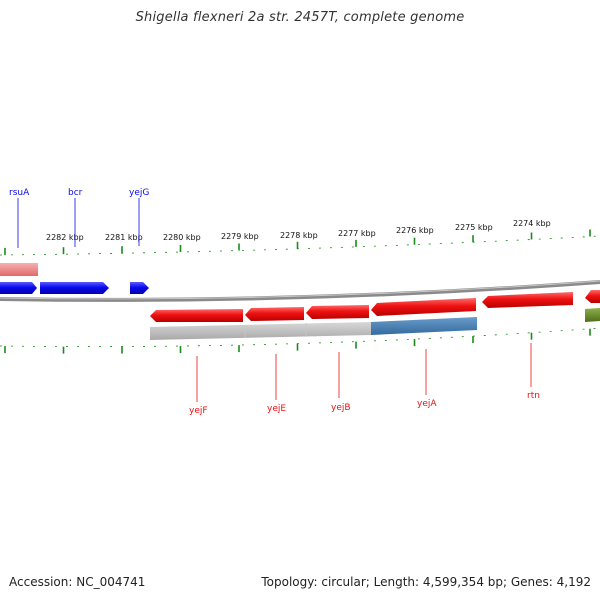  What do you see at coordinates (592, 315) in the screenshot?
I see `olive-feature` at bounding box center [592, 315].